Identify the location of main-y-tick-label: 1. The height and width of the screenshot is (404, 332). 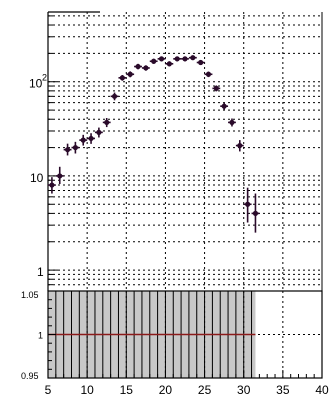
(40, 272).